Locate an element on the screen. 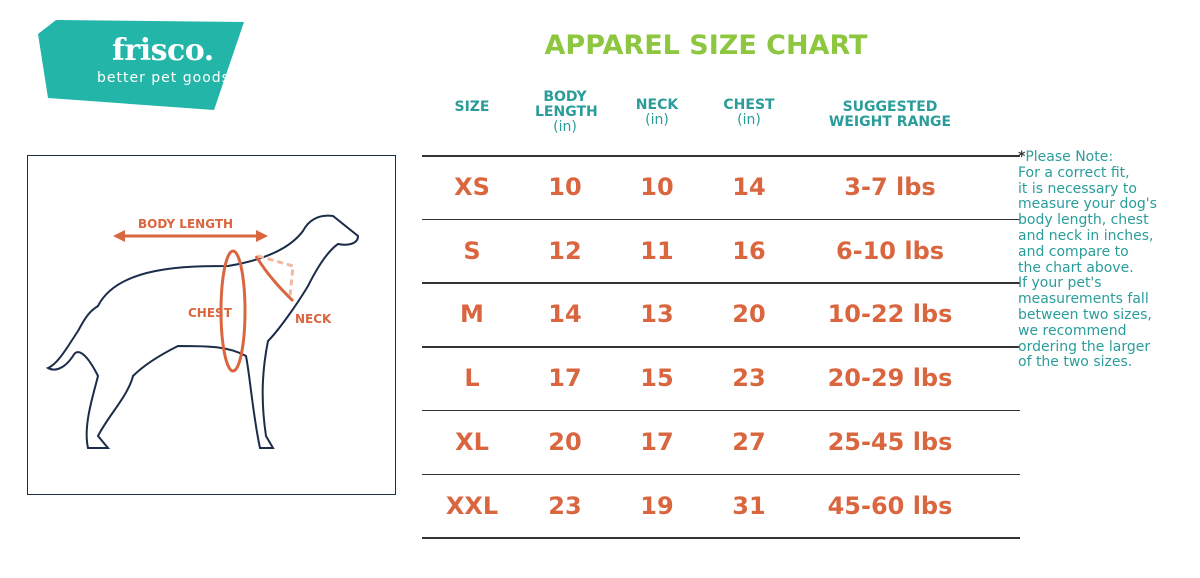 Image resolution: width=1200 pixels, height=578 pixels. table-cell: L is located at coordinates (472, 378).